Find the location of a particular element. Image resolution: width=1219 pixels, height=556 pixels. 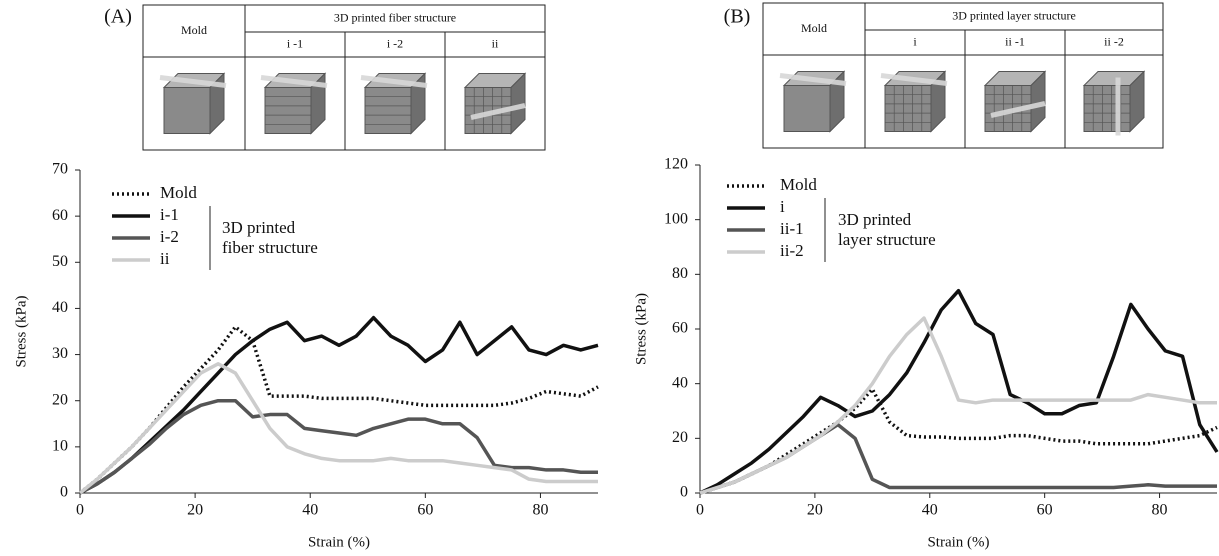

y-tick-label: 10 is located at coordinates (60, 446).